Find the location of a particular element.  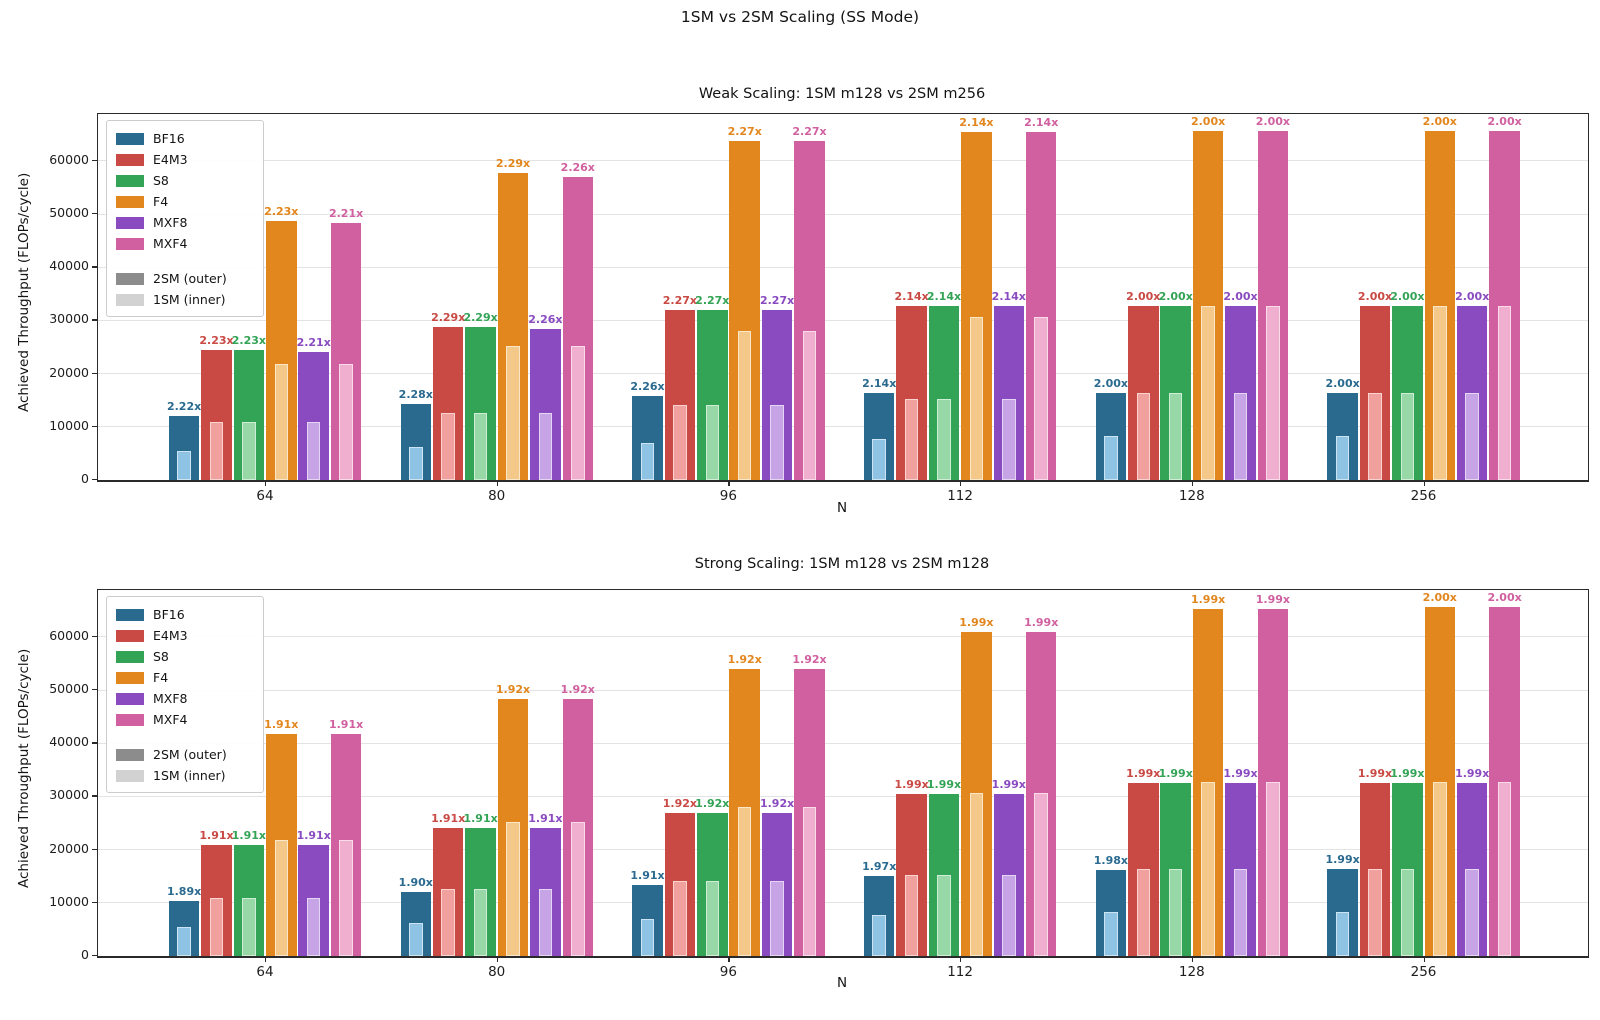

scaling-ratio-label: 1.98x is located at coordinates (1111, 860).